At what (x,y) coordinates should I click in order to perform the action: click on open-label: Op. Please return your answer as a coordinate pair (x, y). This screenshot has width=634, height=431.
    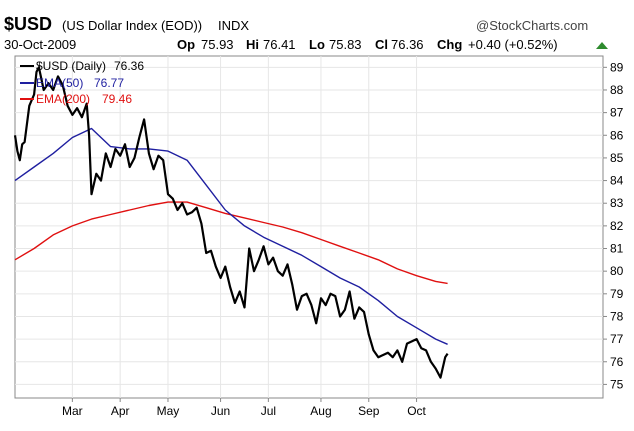
    Looking at the image, I should click on (186, 44).